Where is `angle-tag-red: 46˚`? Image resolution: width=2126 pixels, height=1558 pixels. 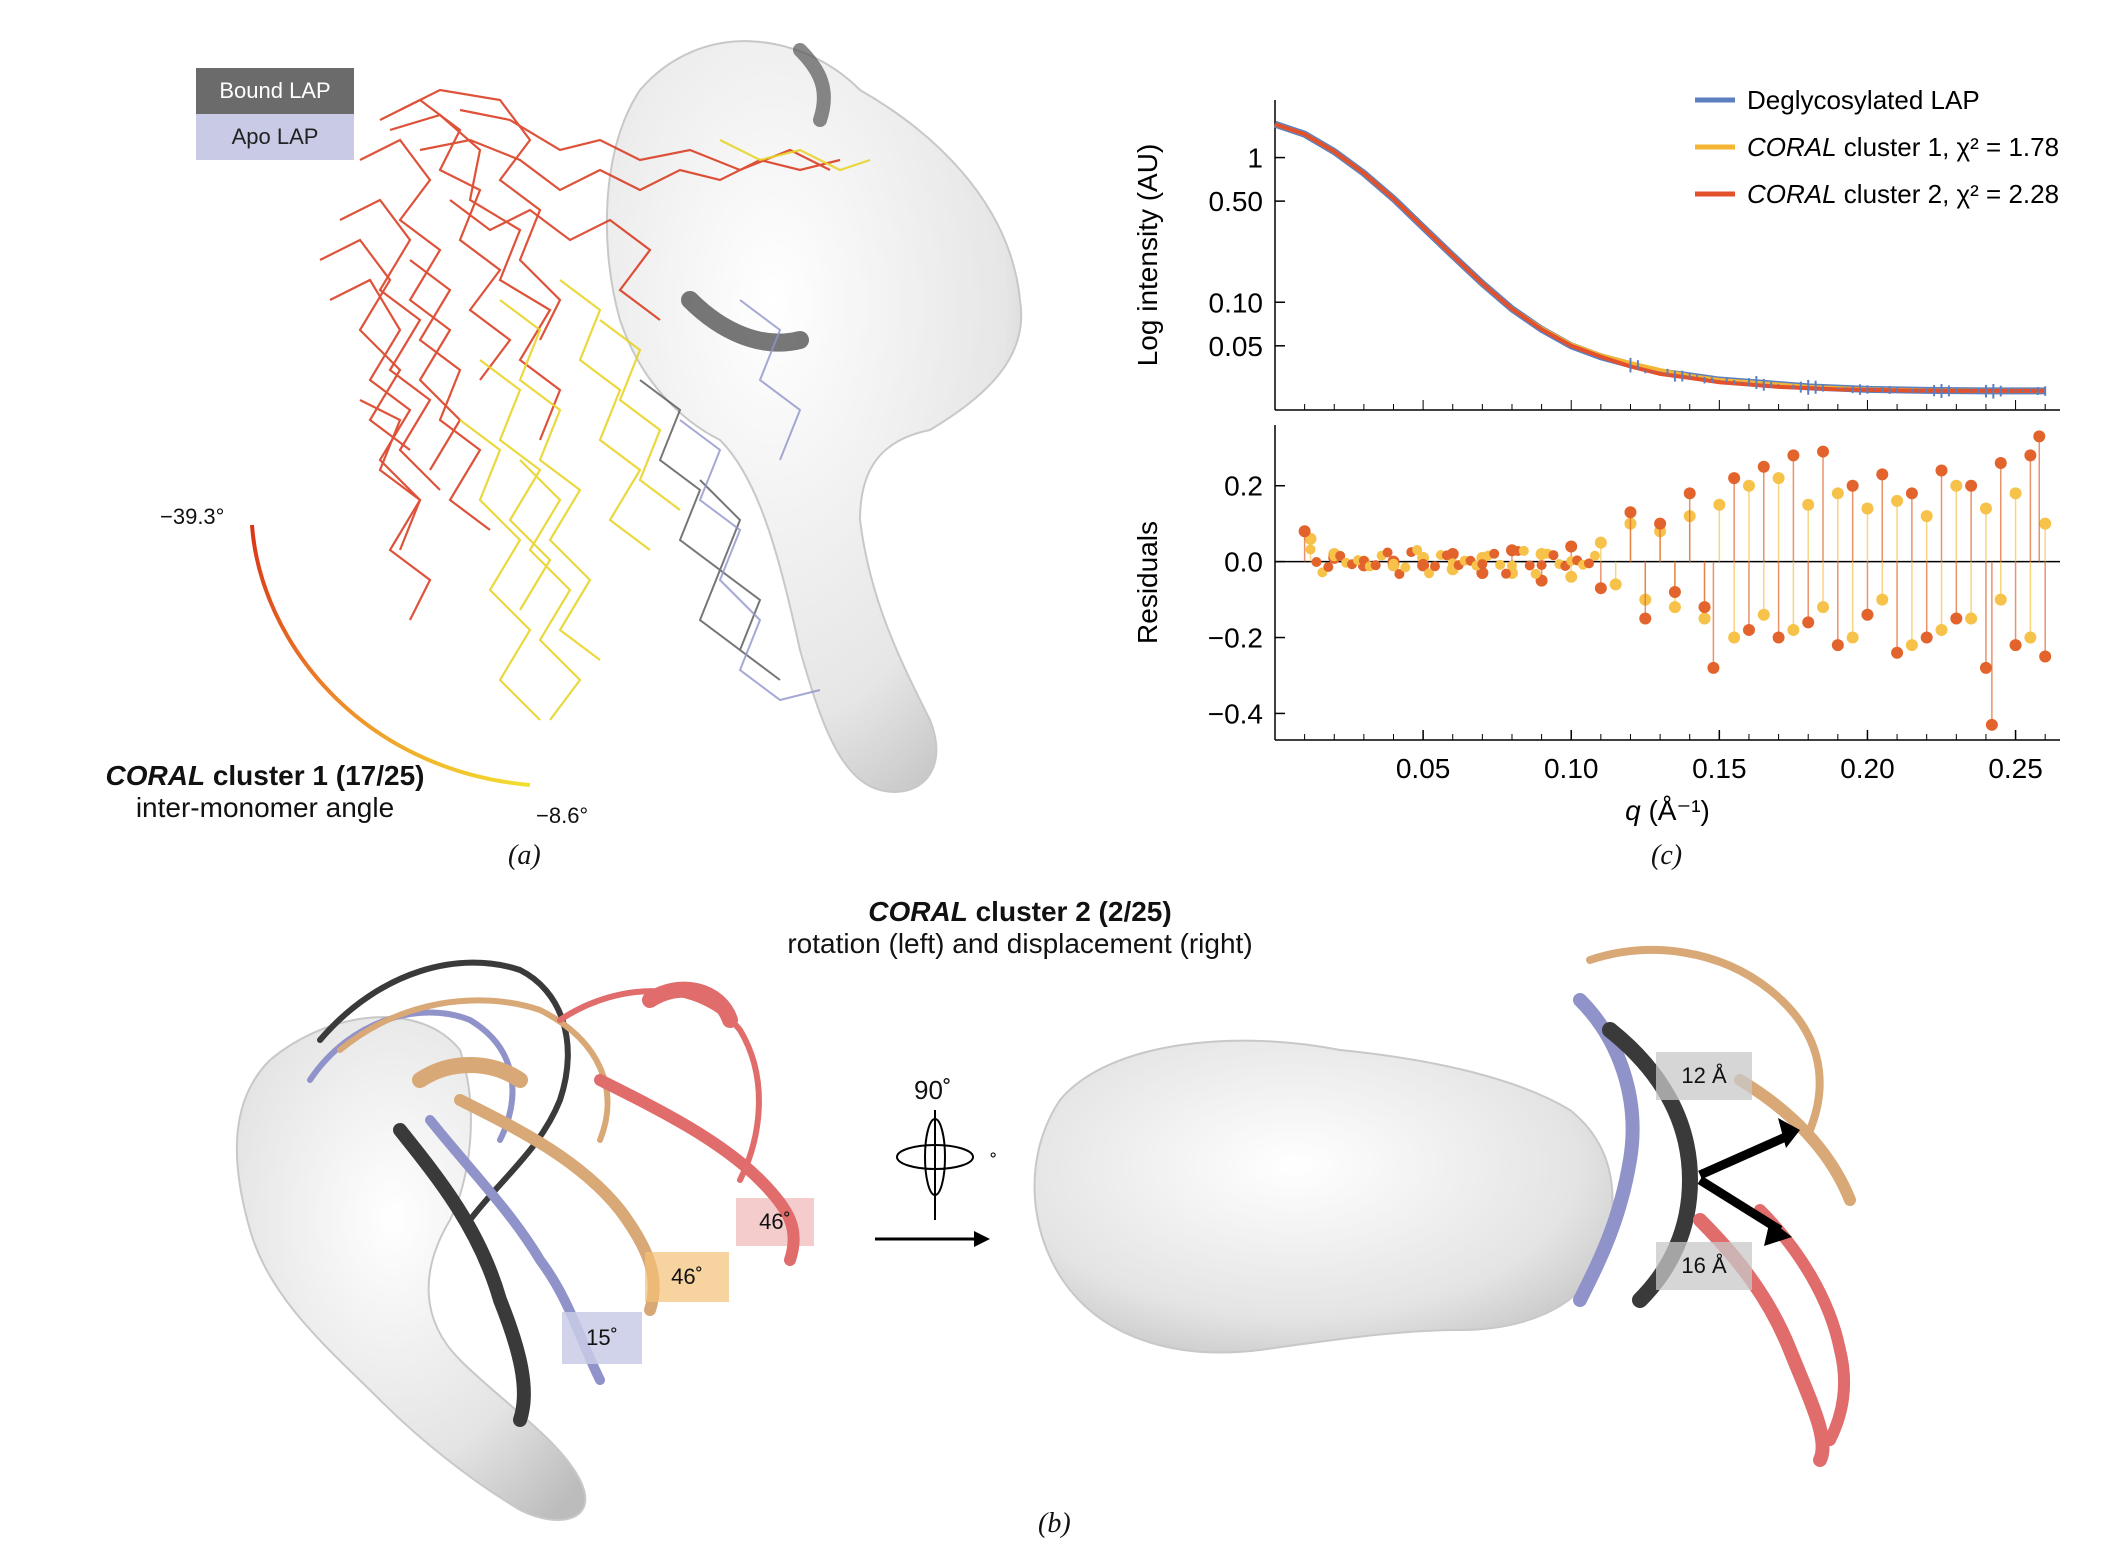 angle-tag-red: 46˚ is located at coordinates (775, 1222).